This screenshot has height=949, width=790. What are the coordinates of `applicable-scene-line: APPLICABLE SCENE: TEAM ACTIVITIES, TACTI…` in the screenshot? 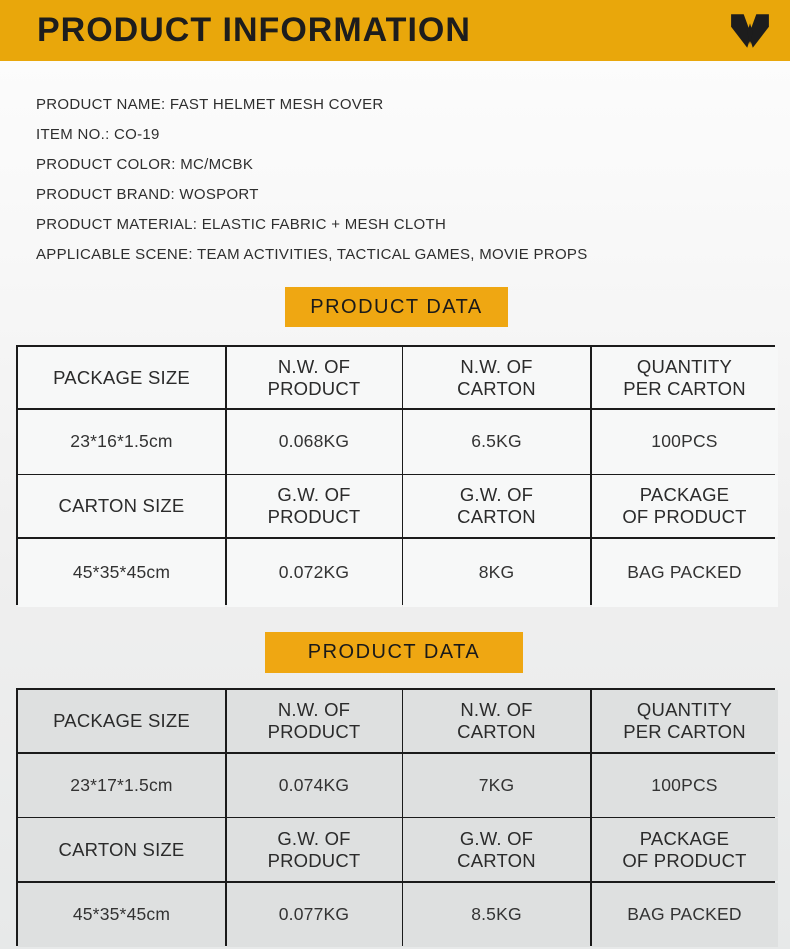 It's located at (312, 254).